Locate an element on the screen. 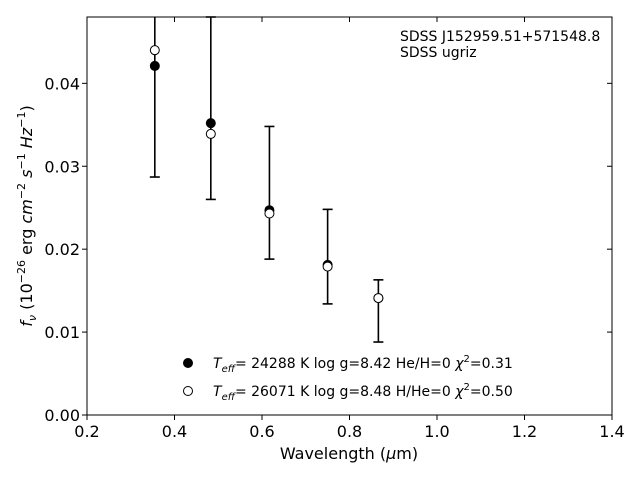 This screenshot has width=640, height=480. x-tick-label: 0.8 is located at coordinates (349, 431).